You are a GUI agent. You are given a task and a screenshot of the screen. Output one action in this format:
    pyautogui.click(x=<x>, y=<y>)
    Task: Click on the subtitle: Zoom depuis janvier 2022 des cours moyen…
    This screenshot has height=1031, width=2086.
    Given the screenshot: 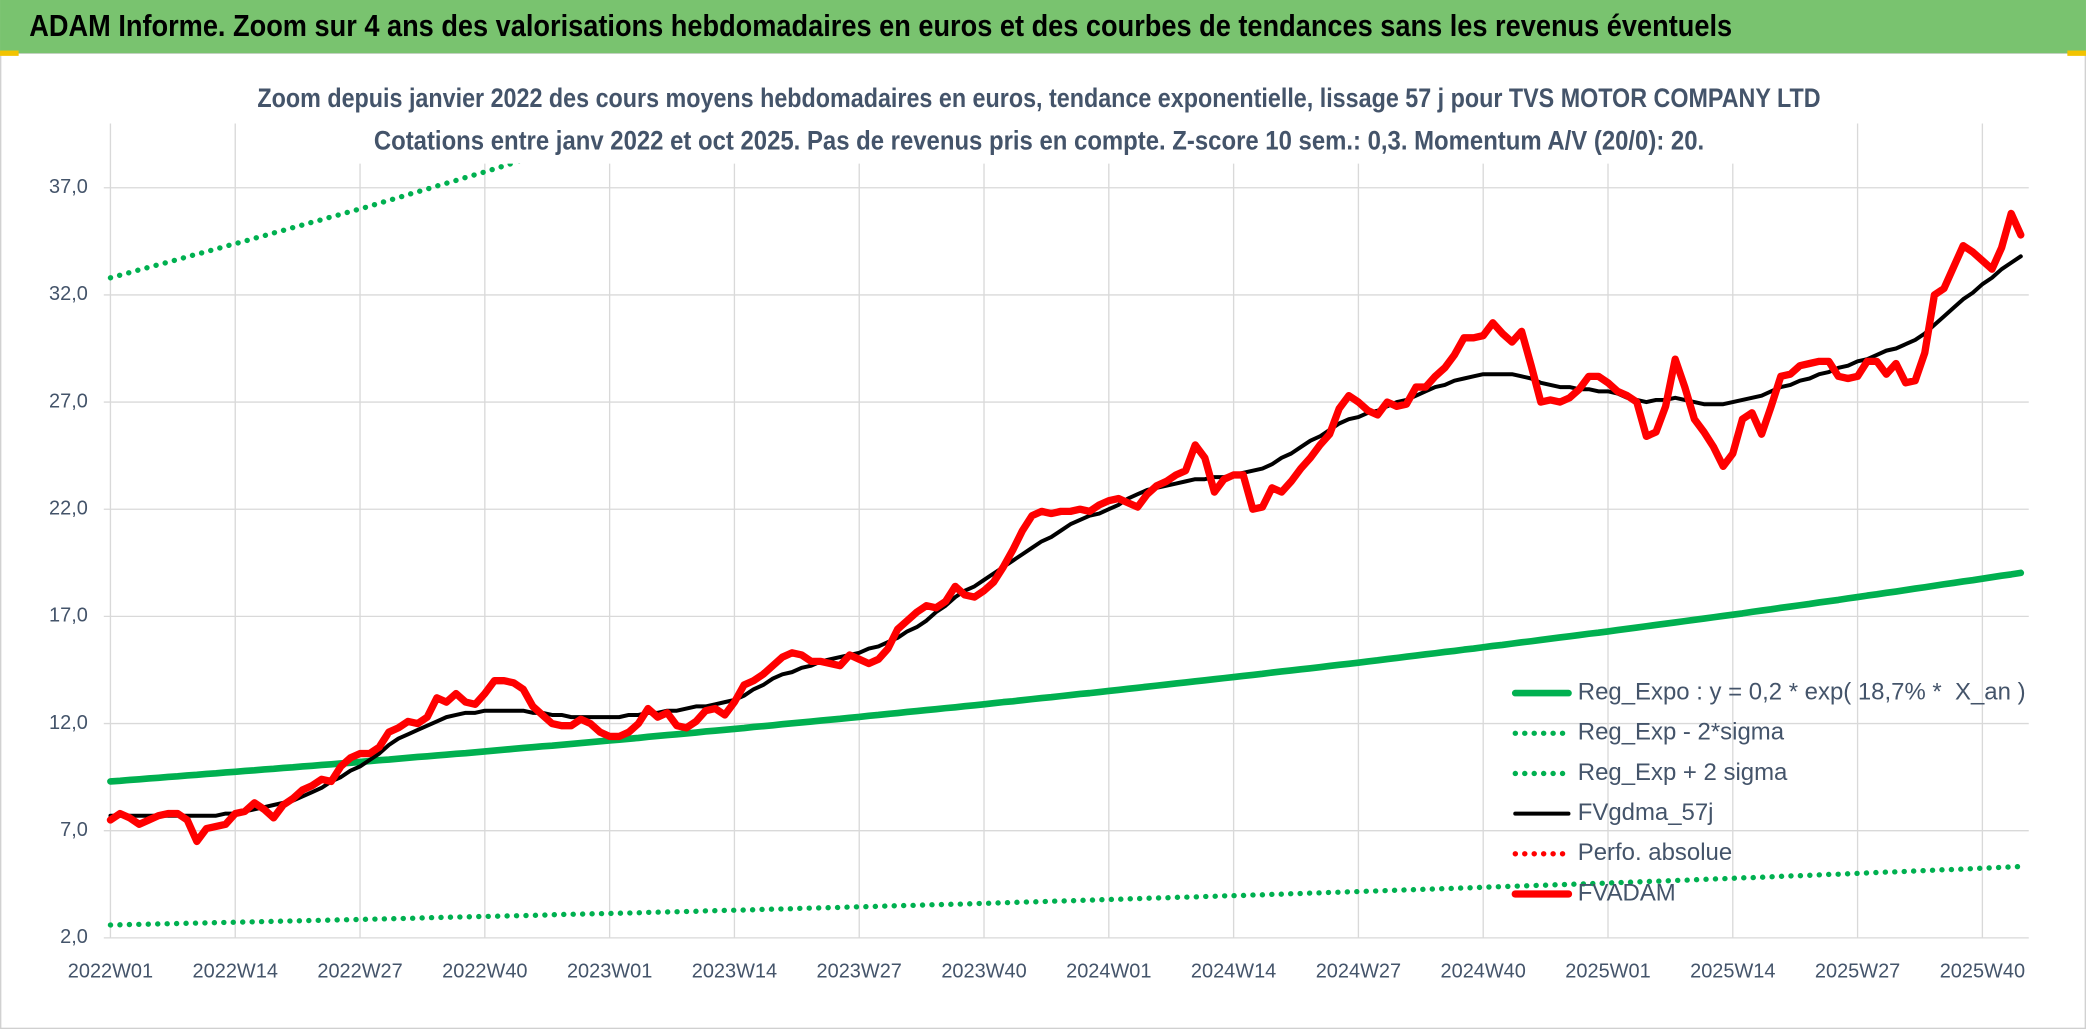 What is the action you would take?
    pyautogui.click(x=1038, y=98)
    